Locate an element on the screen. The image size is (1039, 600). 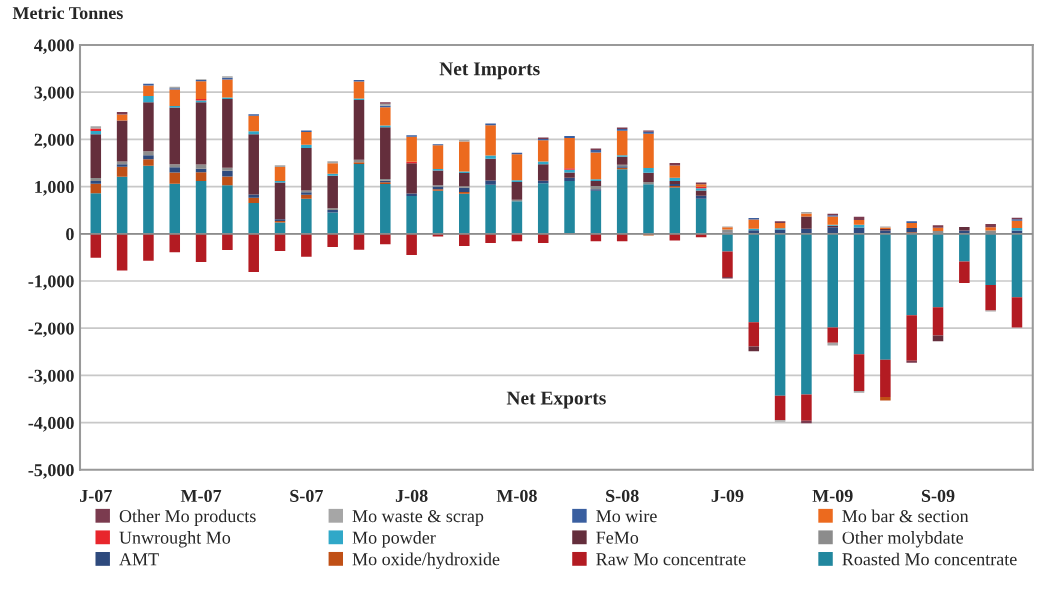
x-tick-label: J-09 is located at coordinates (727, 495).